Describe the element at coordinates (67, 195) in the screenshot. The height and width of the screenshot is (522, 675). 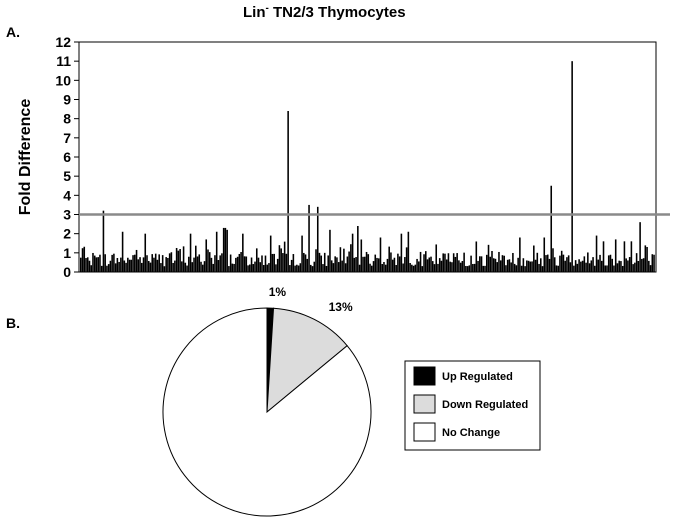
I see `y-tick-label: 4` at that location.